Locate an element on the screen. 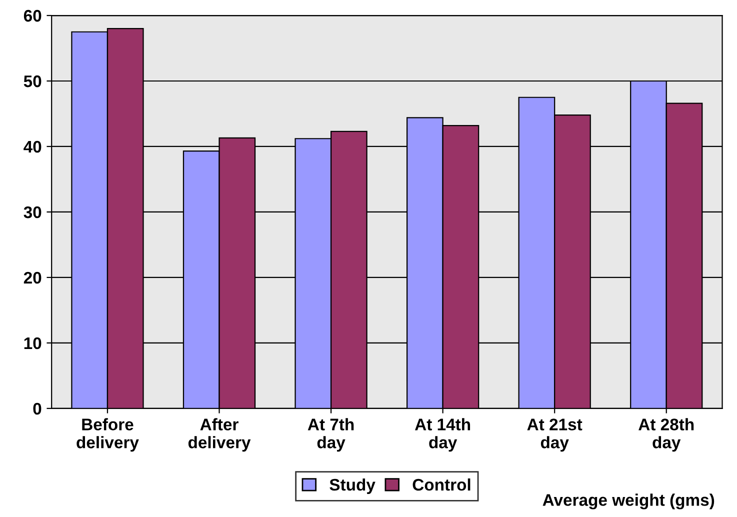  x-tick-label: At 28th day is located at coordinates (666, 435).